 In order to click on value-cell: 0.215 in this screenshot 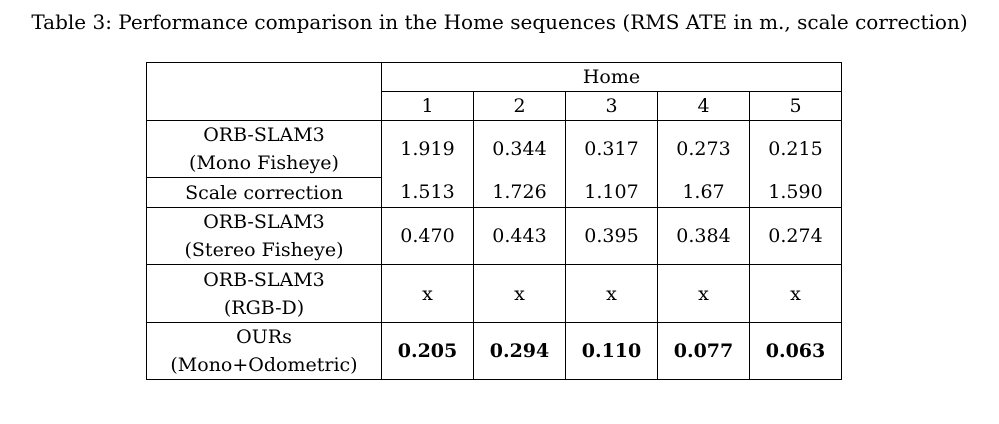, I will do `click(795, 149)`.